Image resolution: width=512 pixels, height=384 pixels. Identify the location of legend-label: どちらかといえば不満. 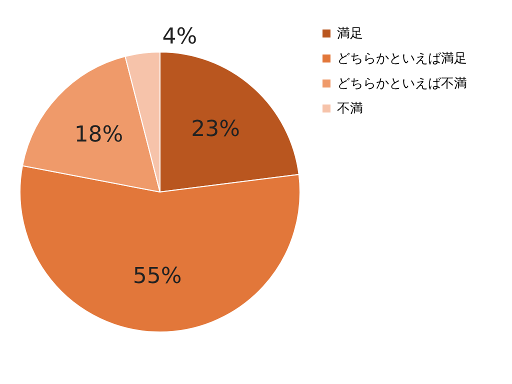
(402, 84).